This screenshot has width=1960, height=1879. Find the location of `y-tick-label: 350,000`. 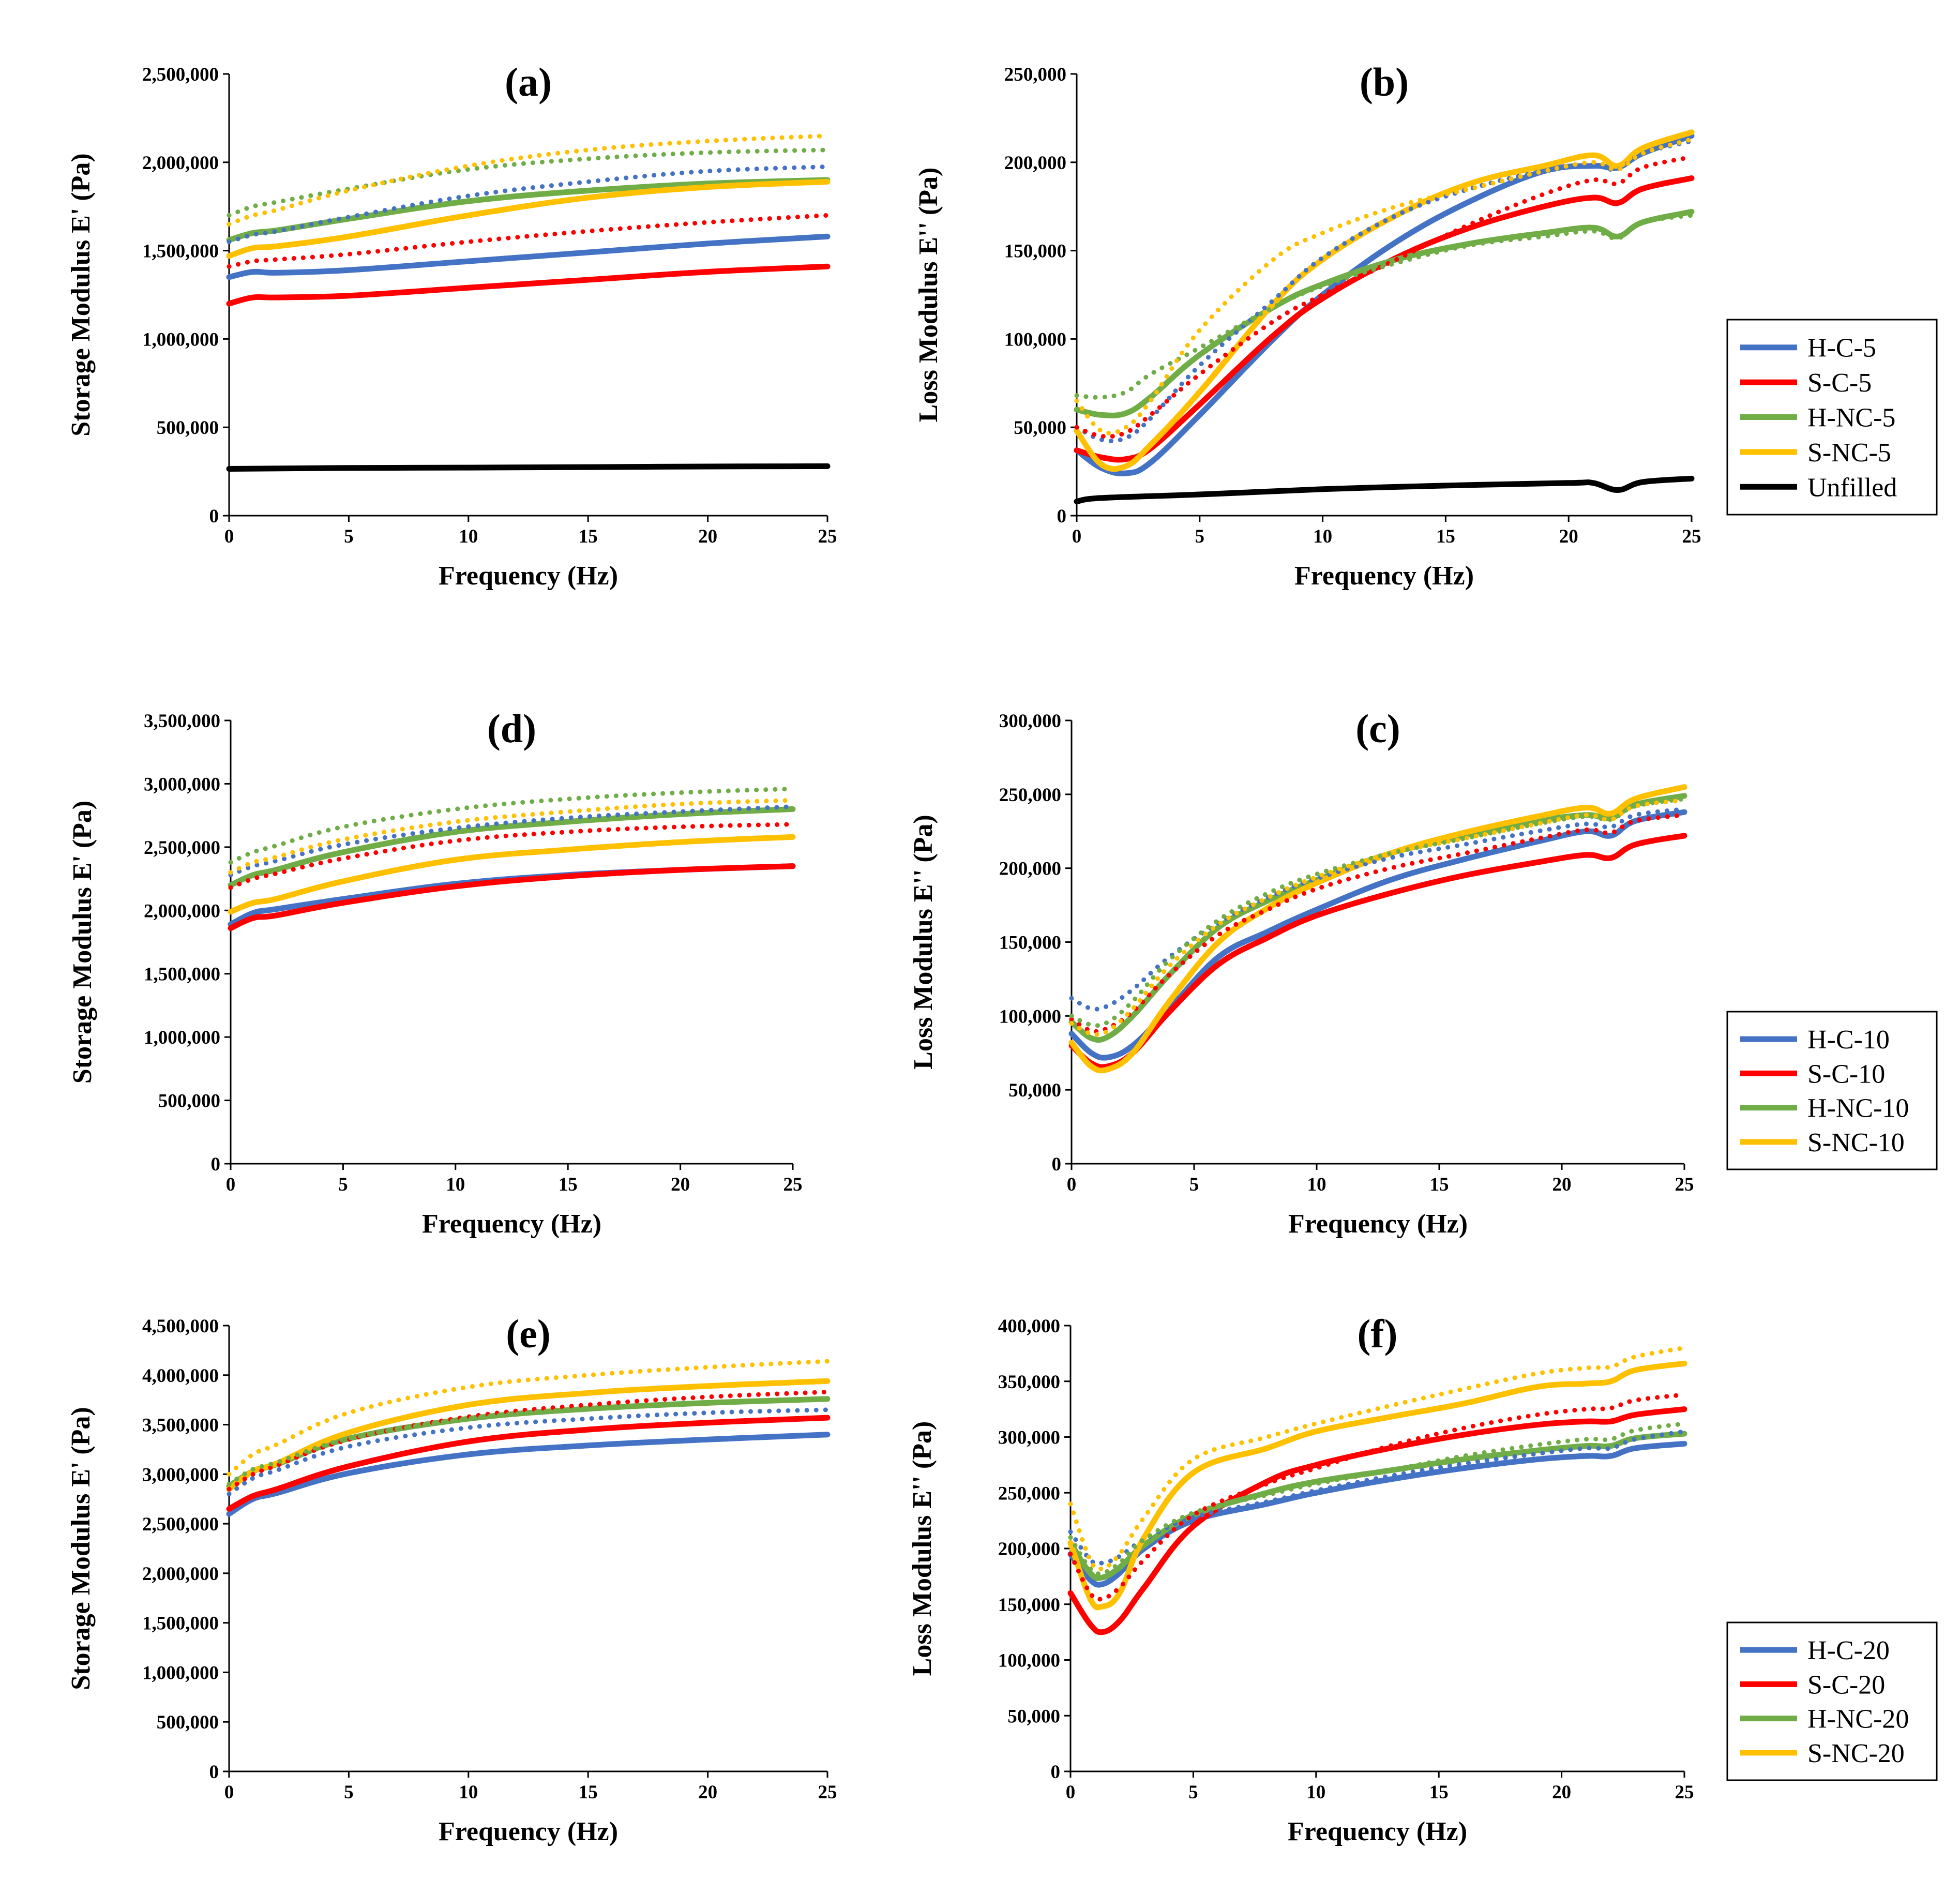

y-tick-label: 350,000 is located at coordinates (1029, 1382).